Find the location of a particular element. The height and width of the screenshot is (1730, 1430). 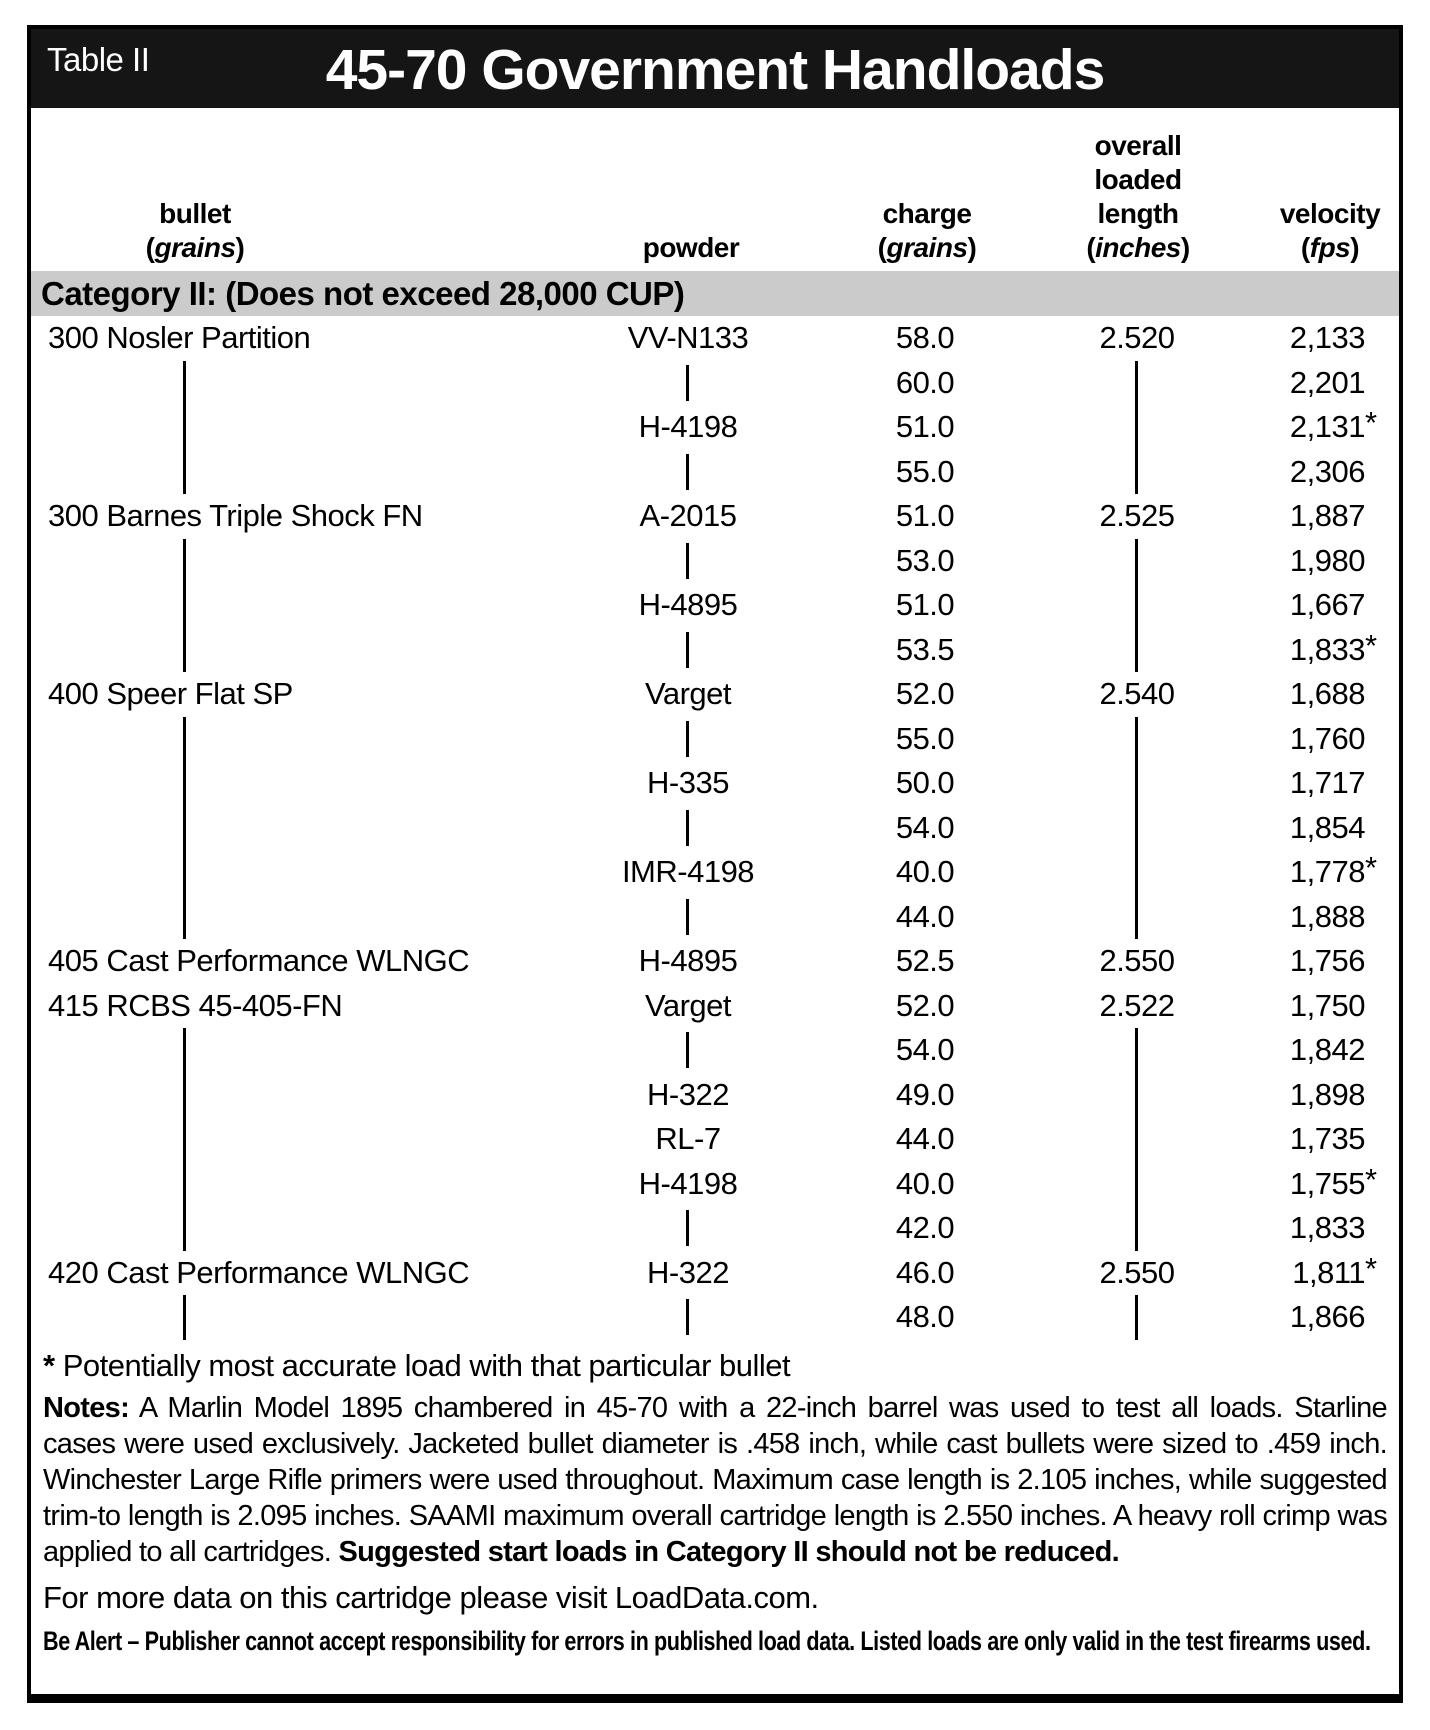

table-label: Table II is located at coordinates (98, 59).